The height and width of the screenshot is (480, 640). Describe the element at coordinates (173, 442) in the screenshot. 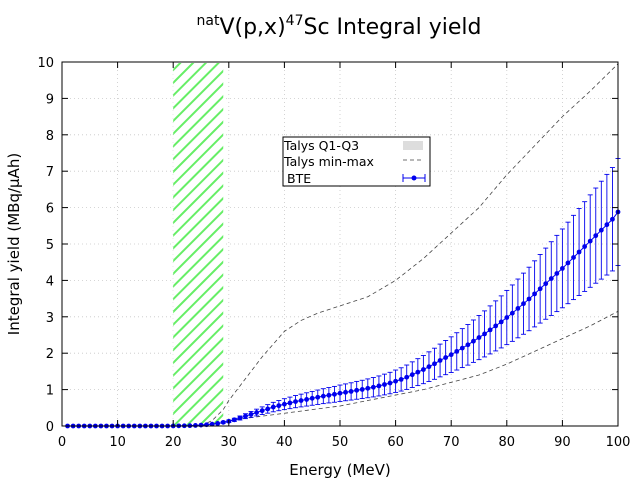

I see `x-tick-label: 20` at that location.